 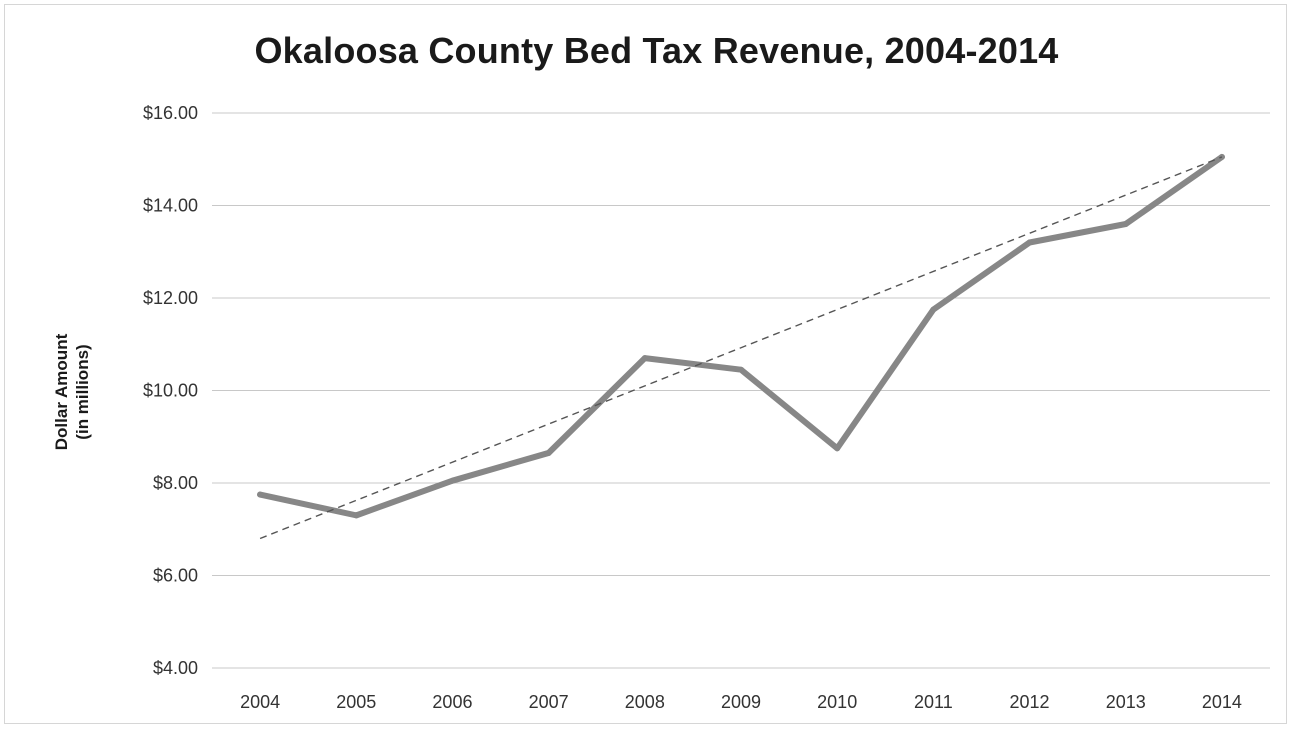 I want to click on data-point-2008, so click(x=644, y=358).